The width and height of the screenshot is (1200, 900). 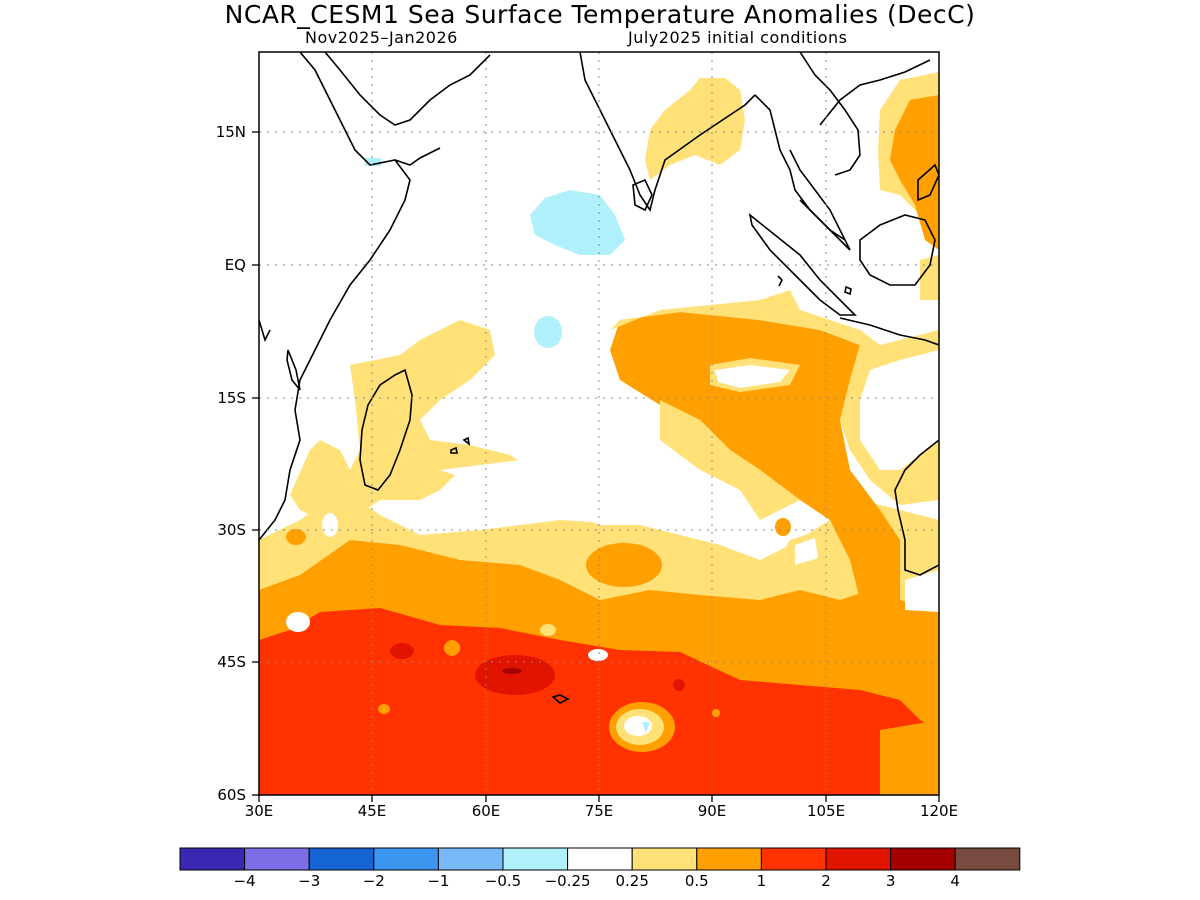 What do you see at coordinates (738, 37) in the screenshot?
I see `initial-conditions: July2025 initial conditions` at bounding box center [738, 37].